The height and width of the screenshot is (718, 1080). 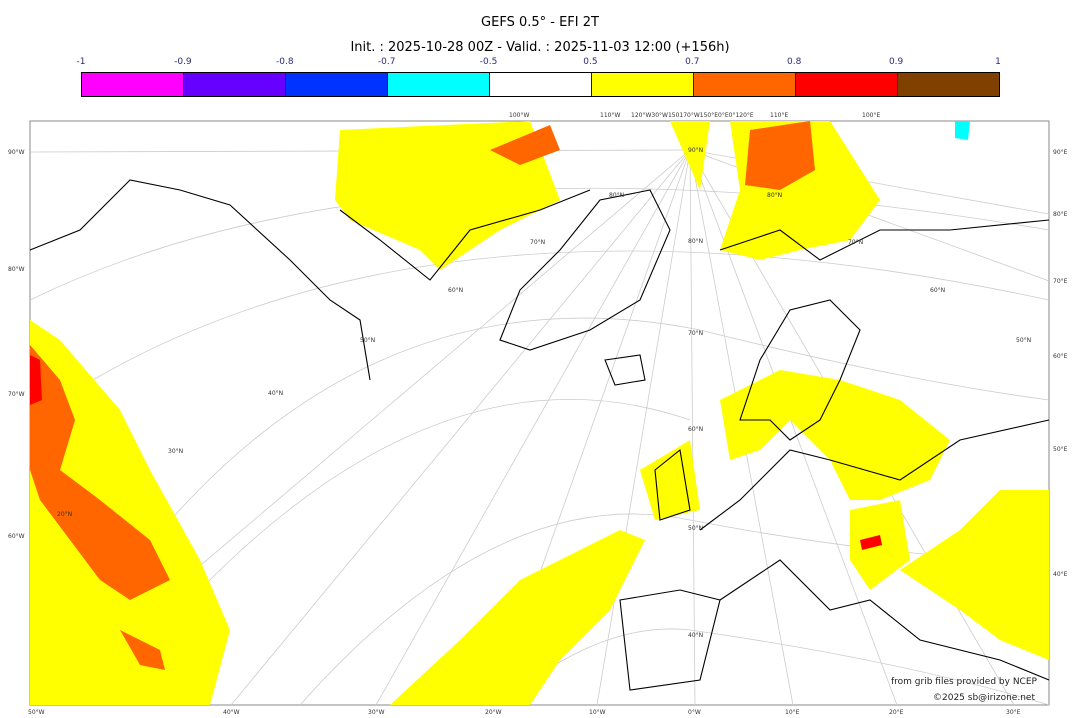 What do you see at coordinates (1060, 281) in the screenshot?
I see `axis-label: 70°E` at bounding box center [1060, 281].